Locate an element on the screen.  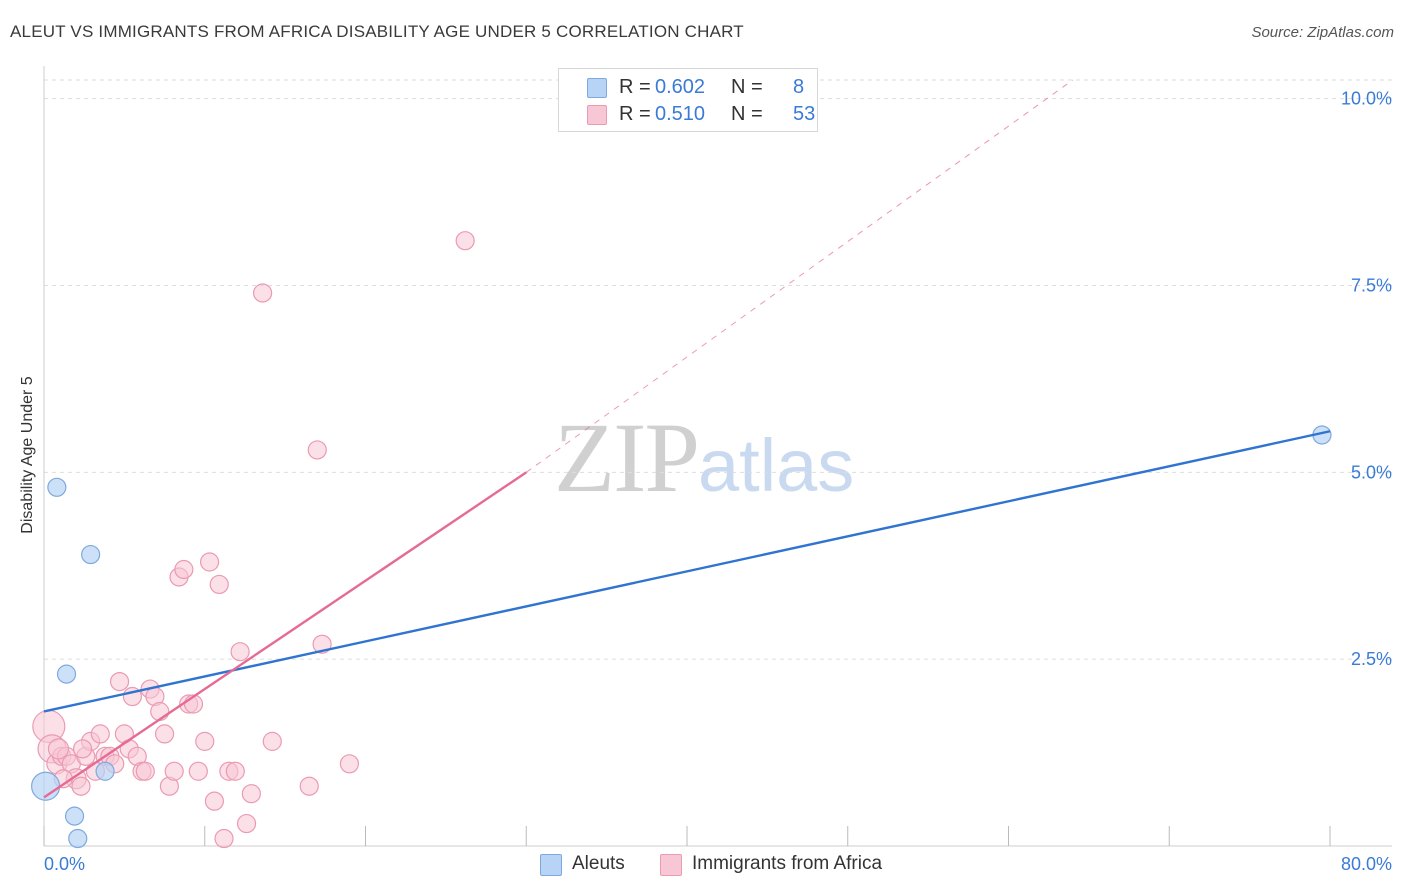
legend-r-value: 0.510 is located at coordinates (680, 114).